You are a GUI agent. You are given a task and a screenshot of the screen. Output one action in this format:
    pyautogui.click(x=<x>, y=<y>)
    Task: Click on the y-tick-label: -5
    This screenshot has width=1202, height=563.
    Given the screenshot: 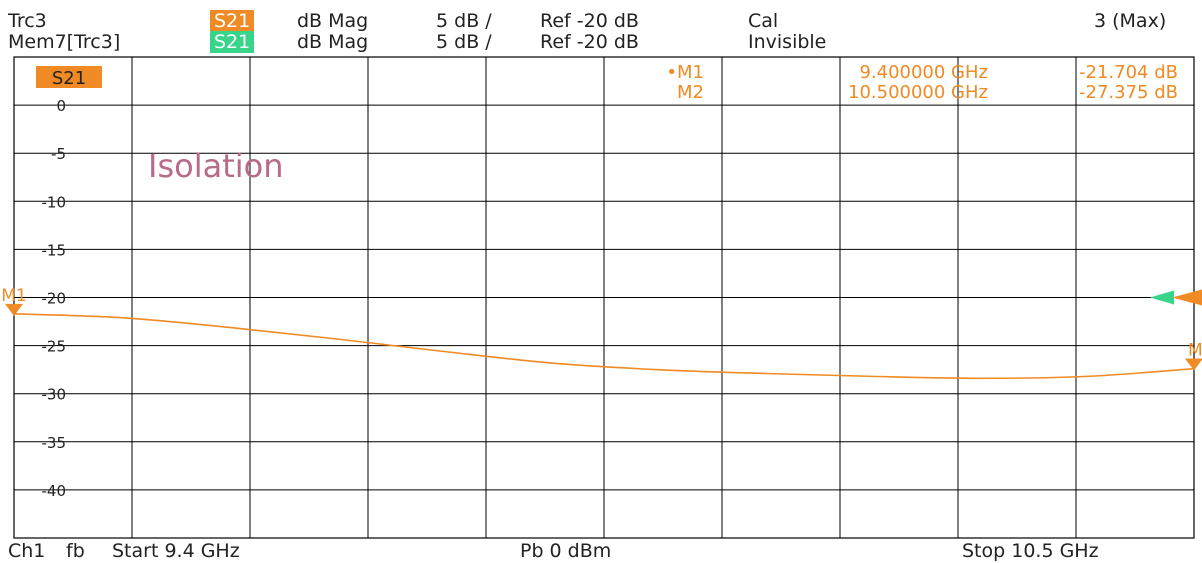 What is the action you would take?
    pyautogui.click(x=58, y=154)
    